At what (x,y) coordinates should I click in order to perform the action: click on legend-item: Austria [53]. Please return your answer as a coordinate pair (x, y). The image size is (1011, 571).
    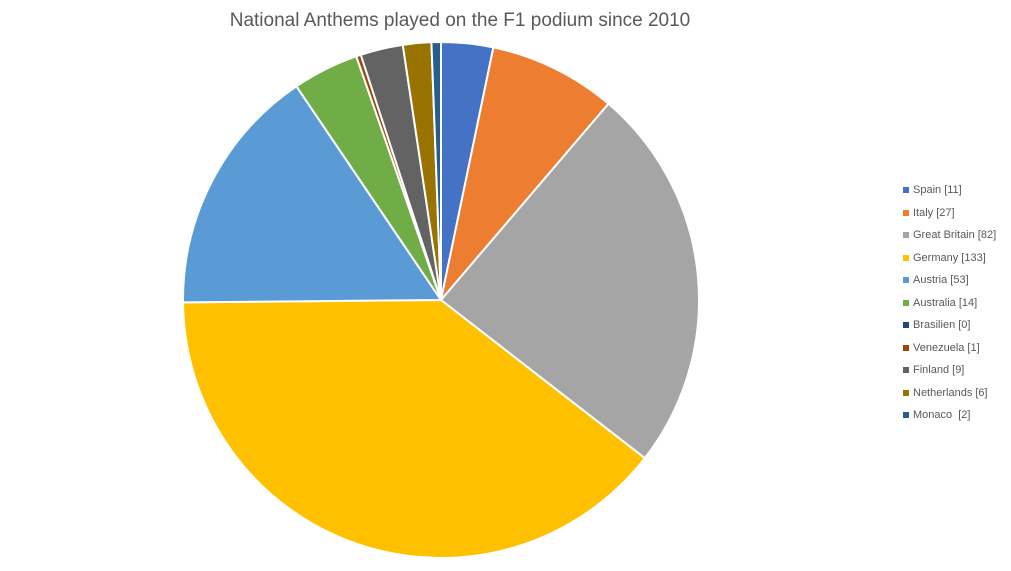
    Looking at the image, I should click on (949, 280).